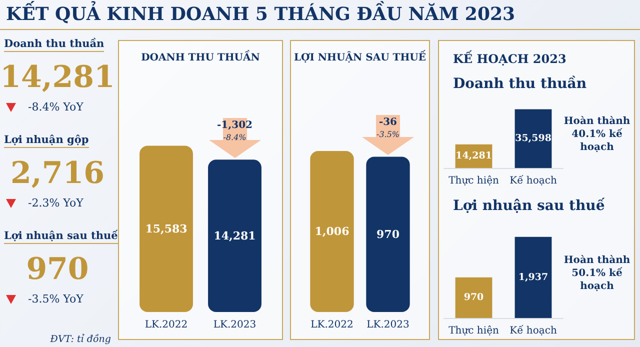 The width and height of the screenshot is (640, 347). What do you see at coordinates (56, 107) in the screenshot?
I see `text: -8.4% YoY` at bounding box center [56, 107].